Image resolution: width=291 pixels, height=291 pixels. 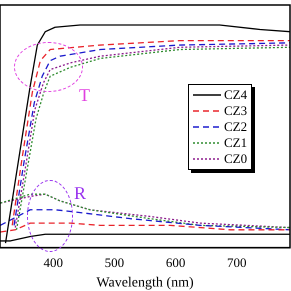 What do you see at coordinates (84, 95) in the screenshot?
I see `annotation: T` at bounding box center [84, 95].